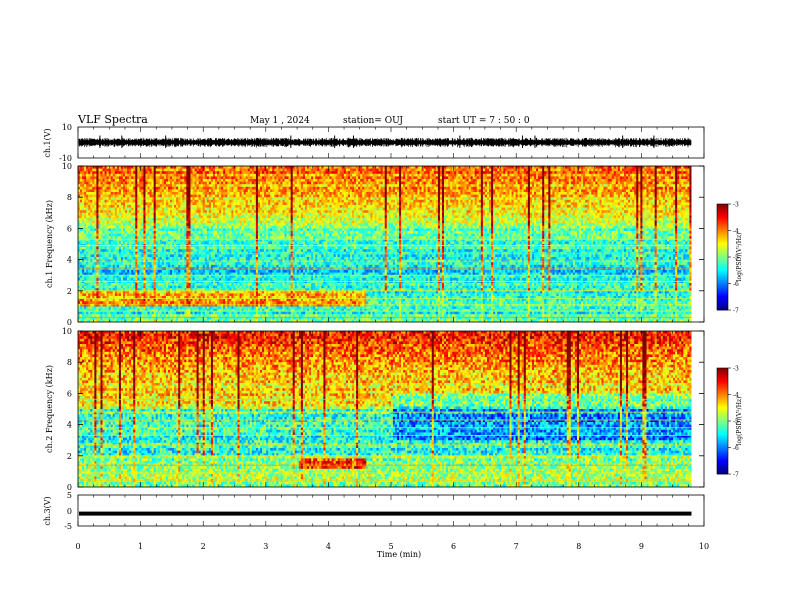  What do you see at coordinates (67, 127) in the screenshot?
I see `ch1-ytick-top: 10` at bounding box center [67, 127].